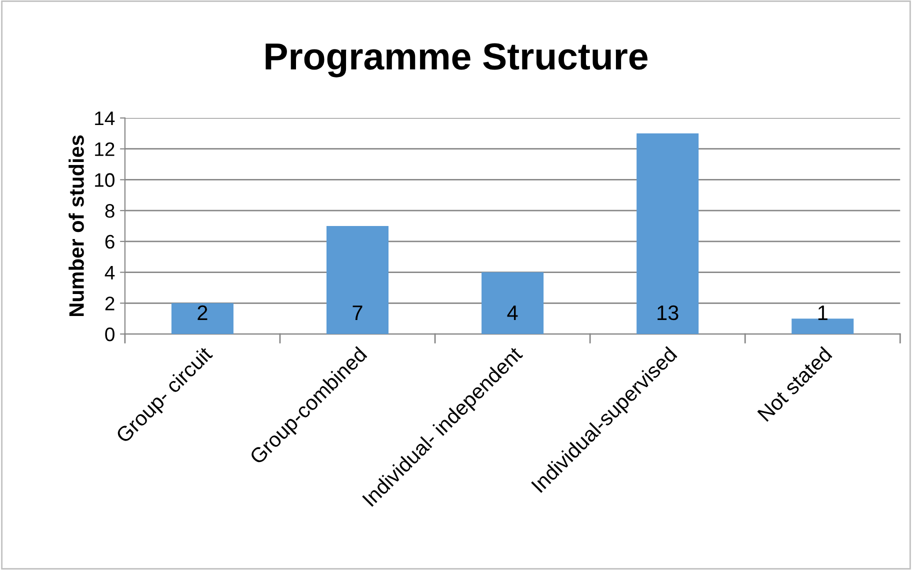  What do you see at coordinates (109, 334) in the screenshot?
I see `y-tick-label: 0` at bounding box center [109, 334].